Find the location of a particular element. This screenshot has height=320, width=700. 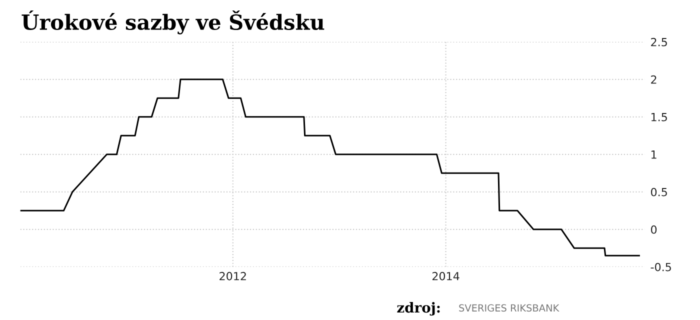

text: zdroj: is located at coordinates (418, 309).